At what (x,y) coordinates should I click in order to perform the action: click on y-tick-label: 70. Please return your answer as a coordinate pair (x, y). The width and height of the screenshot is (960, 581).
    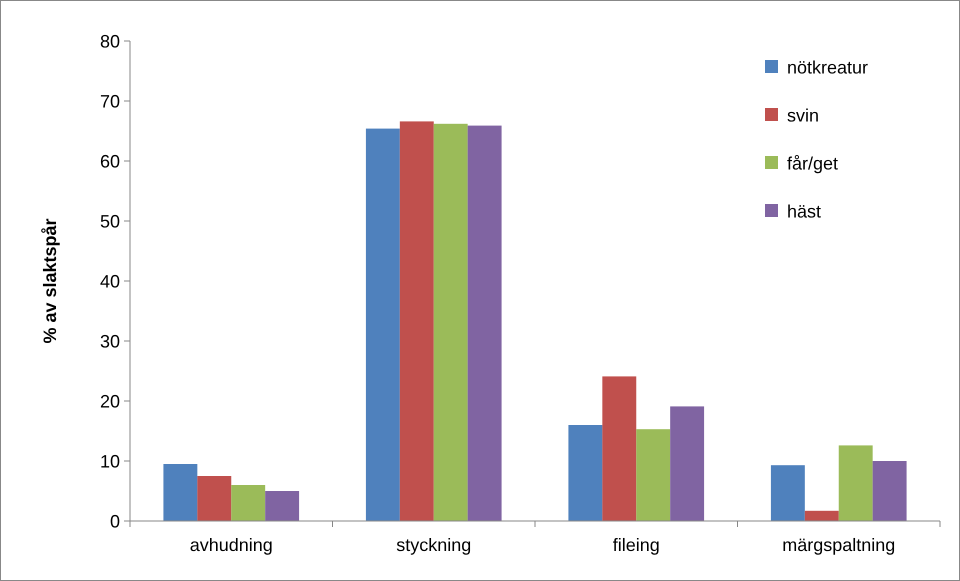
    Looking at the image, I should click on (110, 101).